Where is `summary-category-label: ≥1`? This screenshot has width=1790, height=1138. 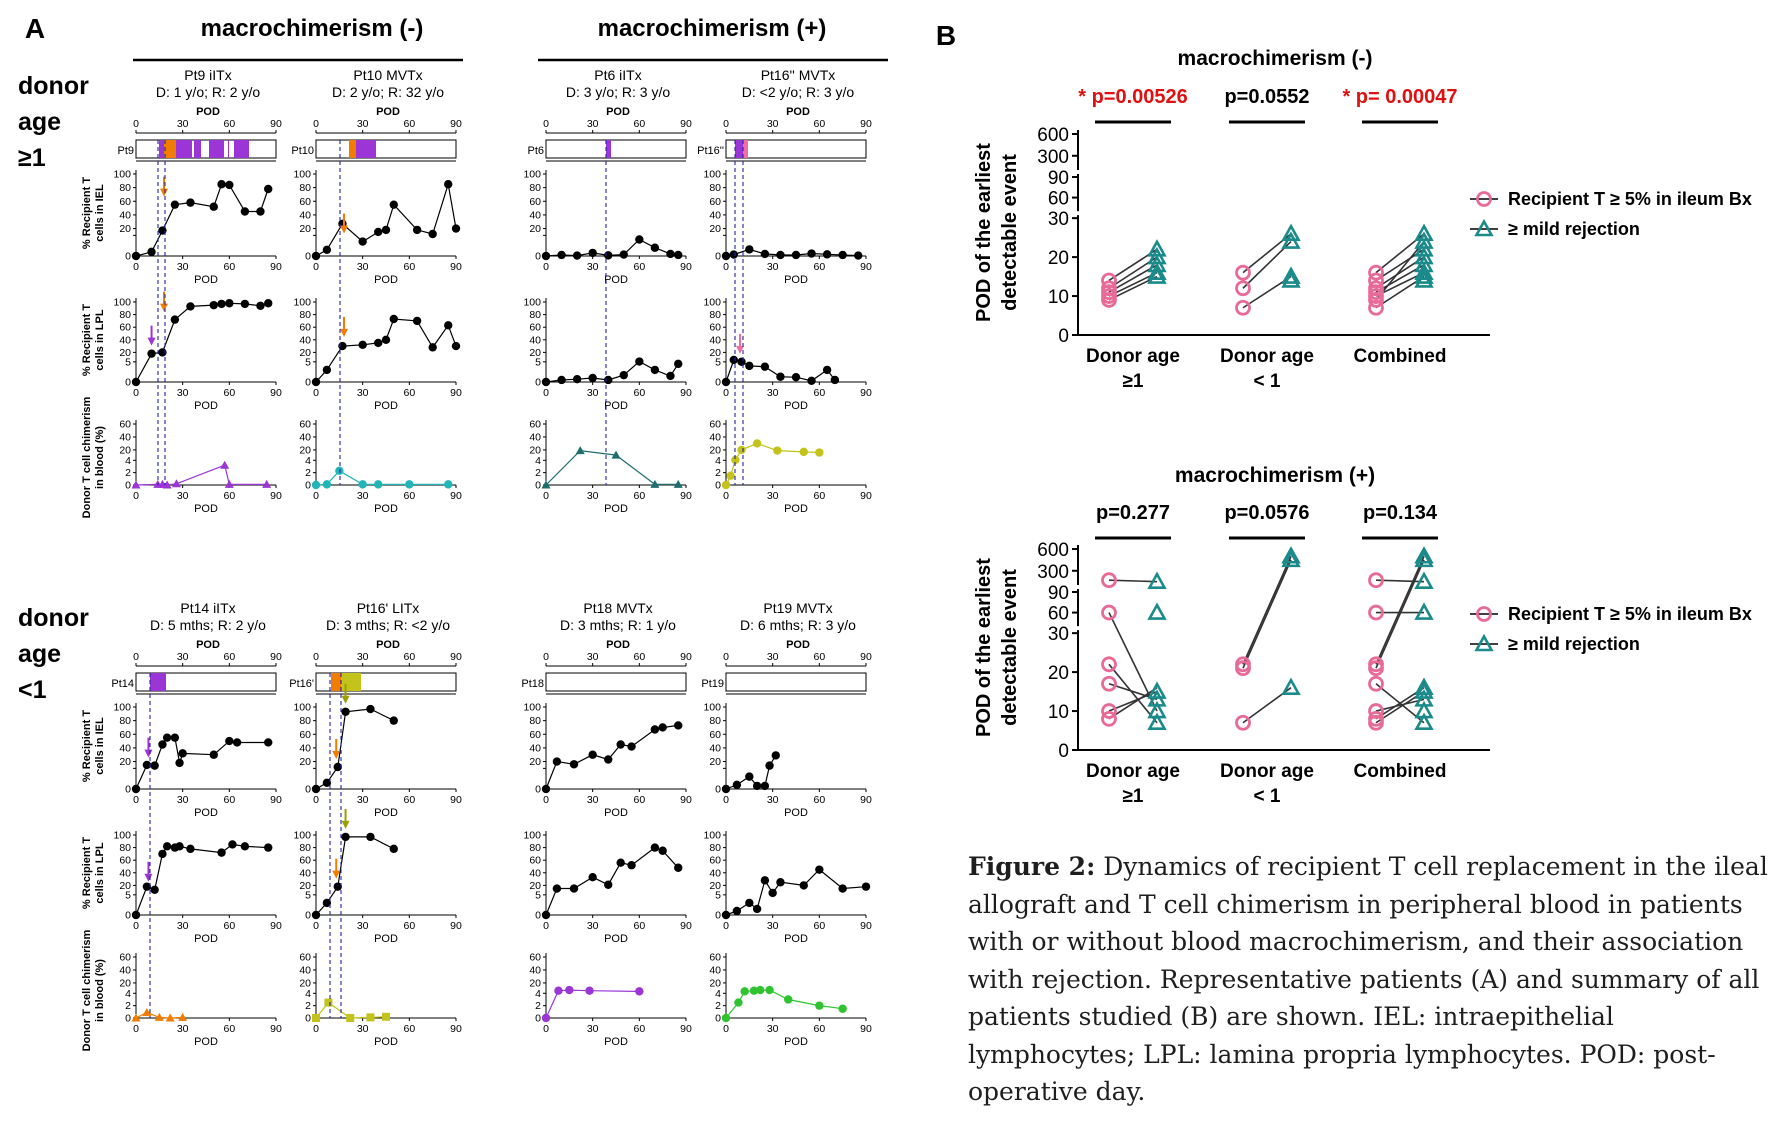 summary-category-label: ≥1 is located at coordinates (1133, 796).